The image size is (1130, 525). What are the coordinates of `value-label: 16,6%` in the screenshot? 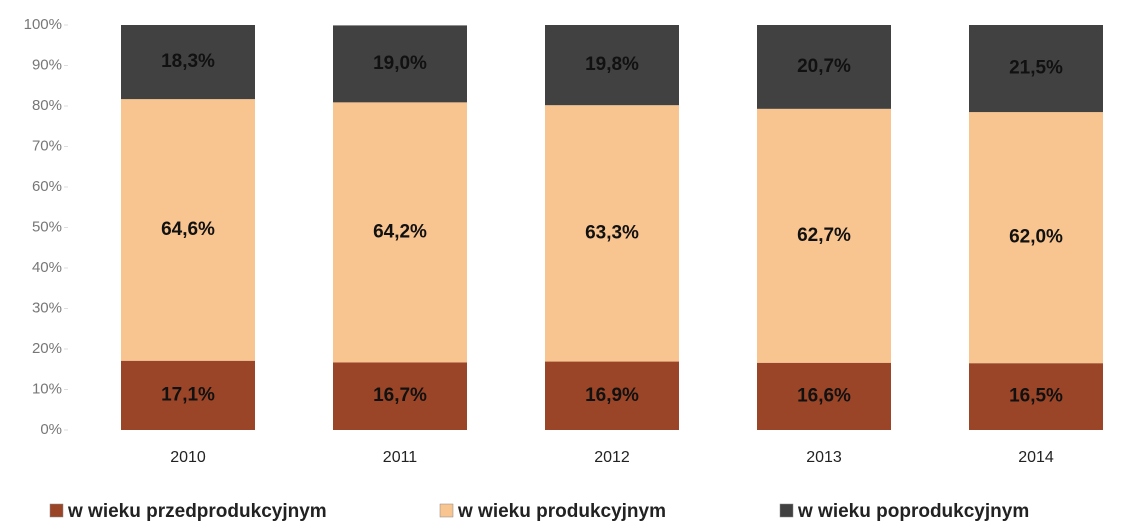 It's located at (824, 395).